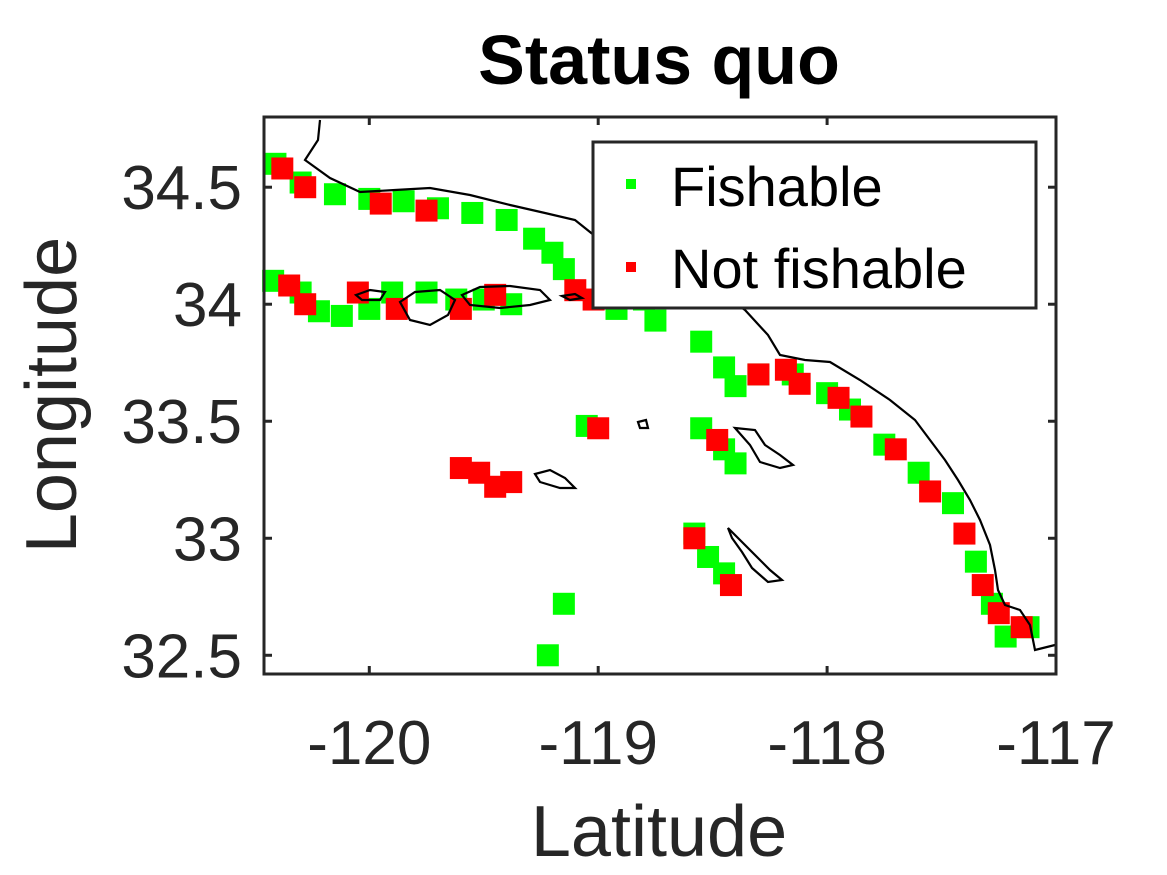  Describe the element at coordinates (207, 539) in the screenshot. I see `y-tick-label: 33` at that location.